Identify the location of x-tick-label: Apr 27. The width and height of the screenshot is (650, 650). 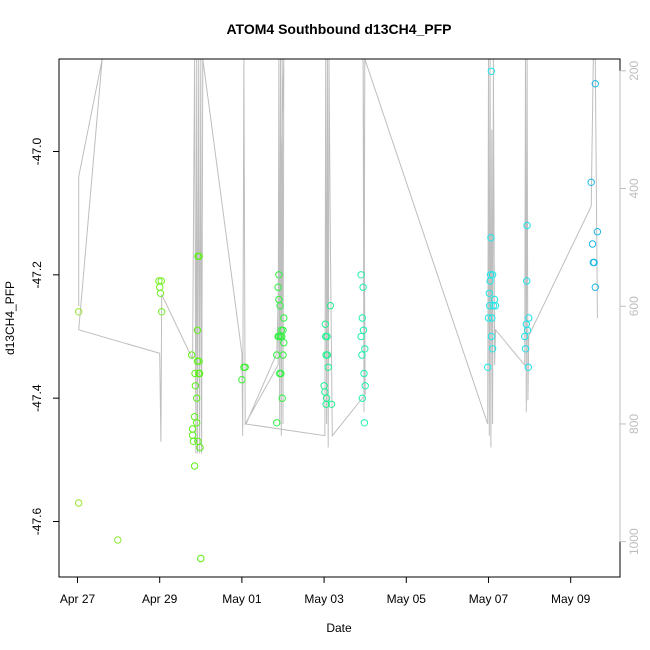
(78, 599).